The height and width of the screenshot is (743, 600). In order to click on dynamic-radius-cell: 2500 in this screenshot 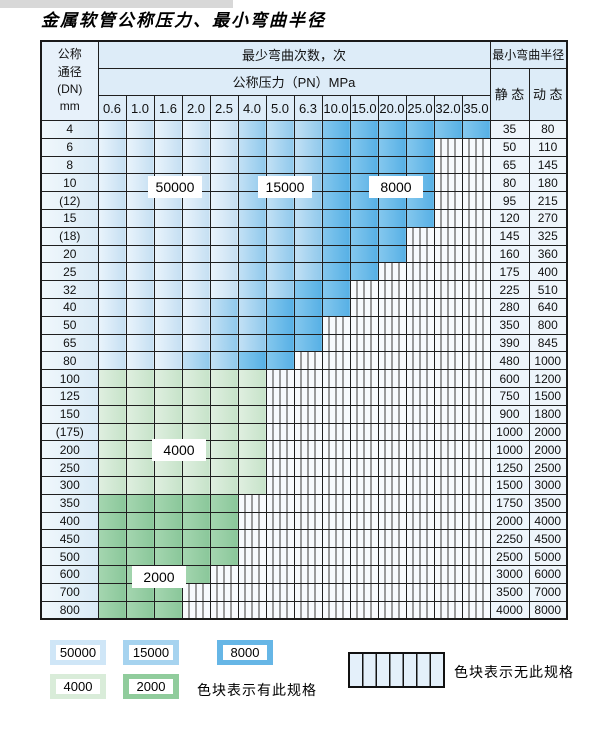, I will do `click(548, 467)`.